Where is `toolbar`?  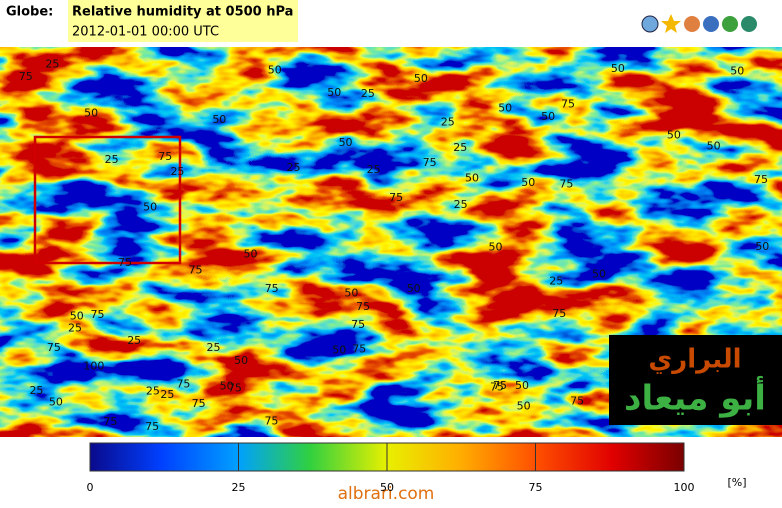
toolbar is located at coordinates (699, 23).